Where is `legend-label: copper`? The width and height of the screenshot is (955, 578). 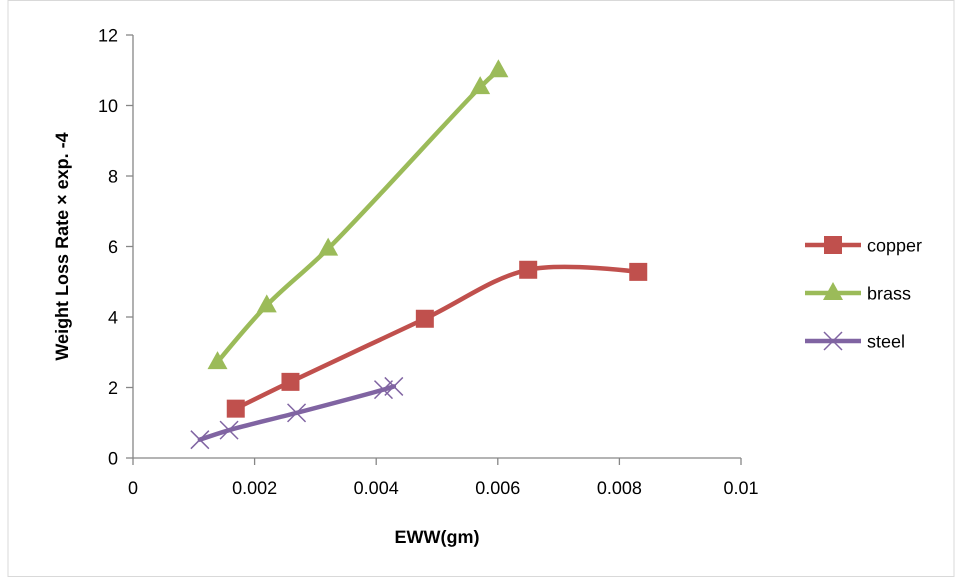 legend-label: copper is located at coordinates (894, 245).